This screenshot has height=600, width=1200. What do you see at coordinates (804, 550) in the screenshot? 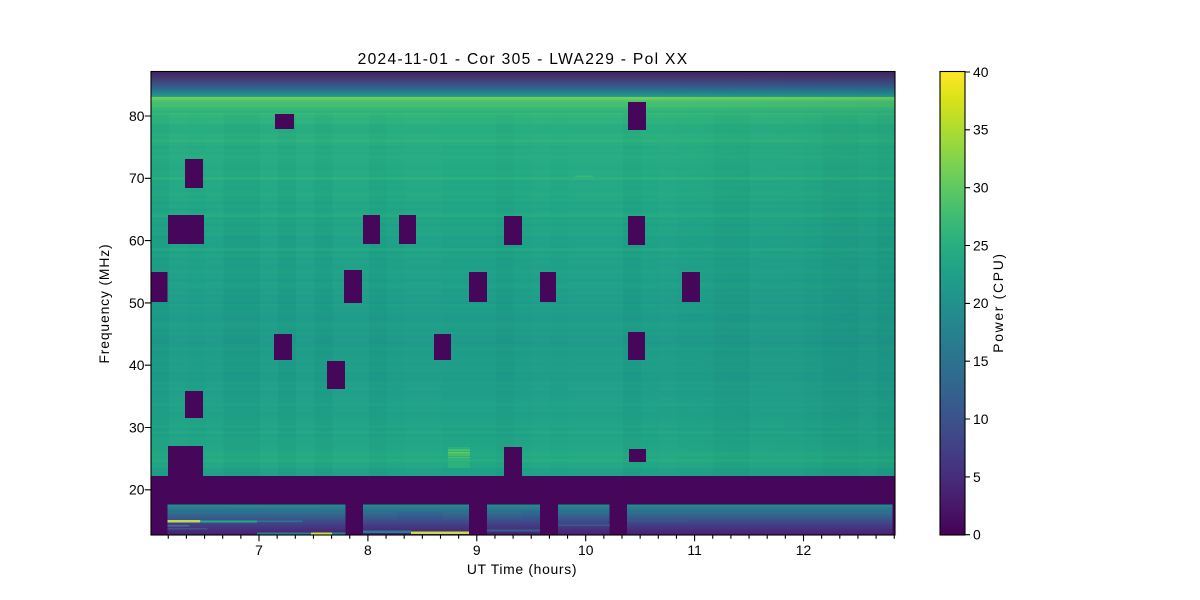
I see `svg-text: 12` at bounding box center [804, 550].